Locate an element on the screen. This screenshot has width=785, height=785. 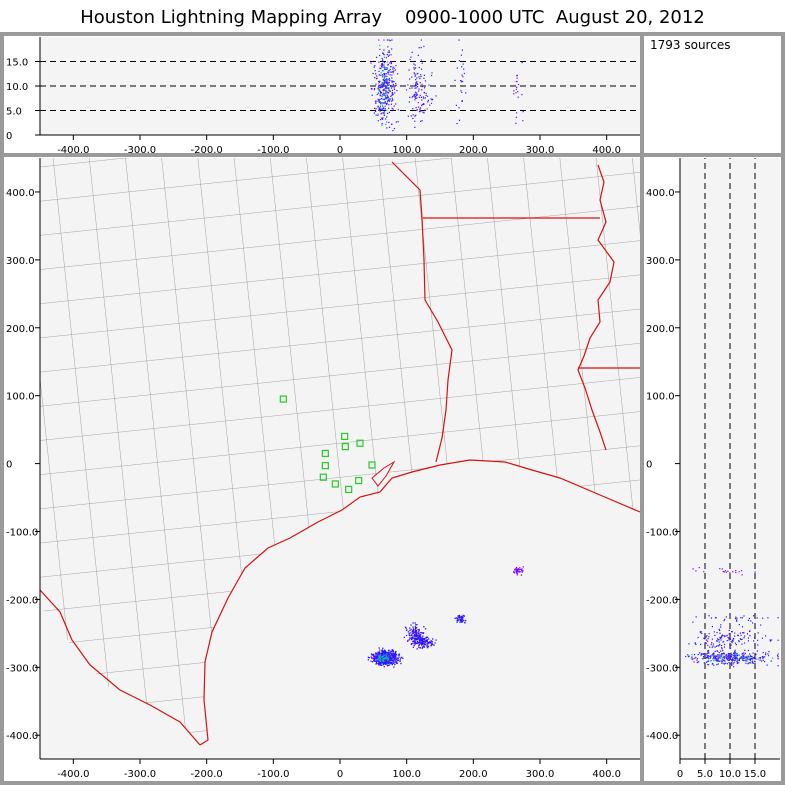
top-ytick-label-3: 15.0 is located at coordinates (17, 63).